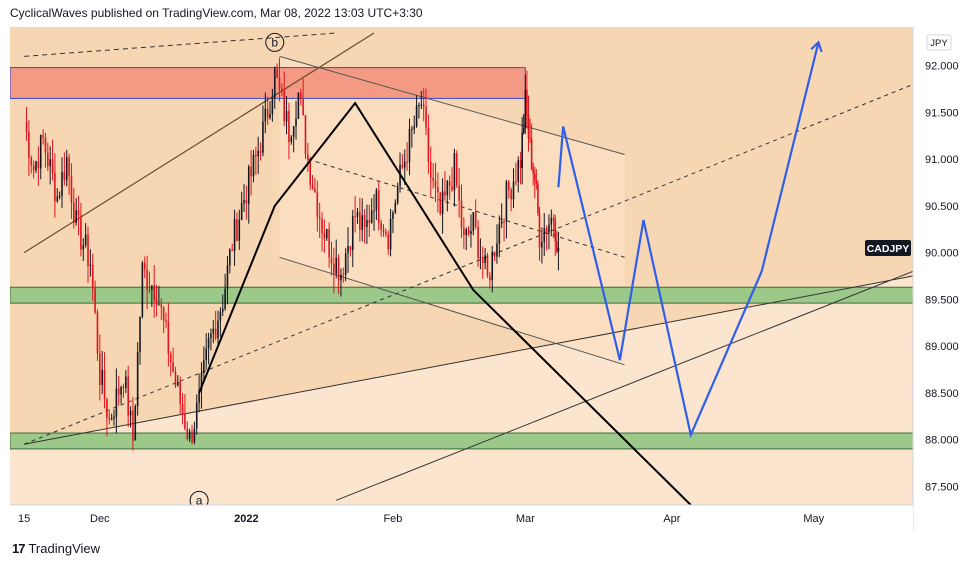 This screenshot has height=568, width=977. I want to click on price-axis, so click(939, 279).